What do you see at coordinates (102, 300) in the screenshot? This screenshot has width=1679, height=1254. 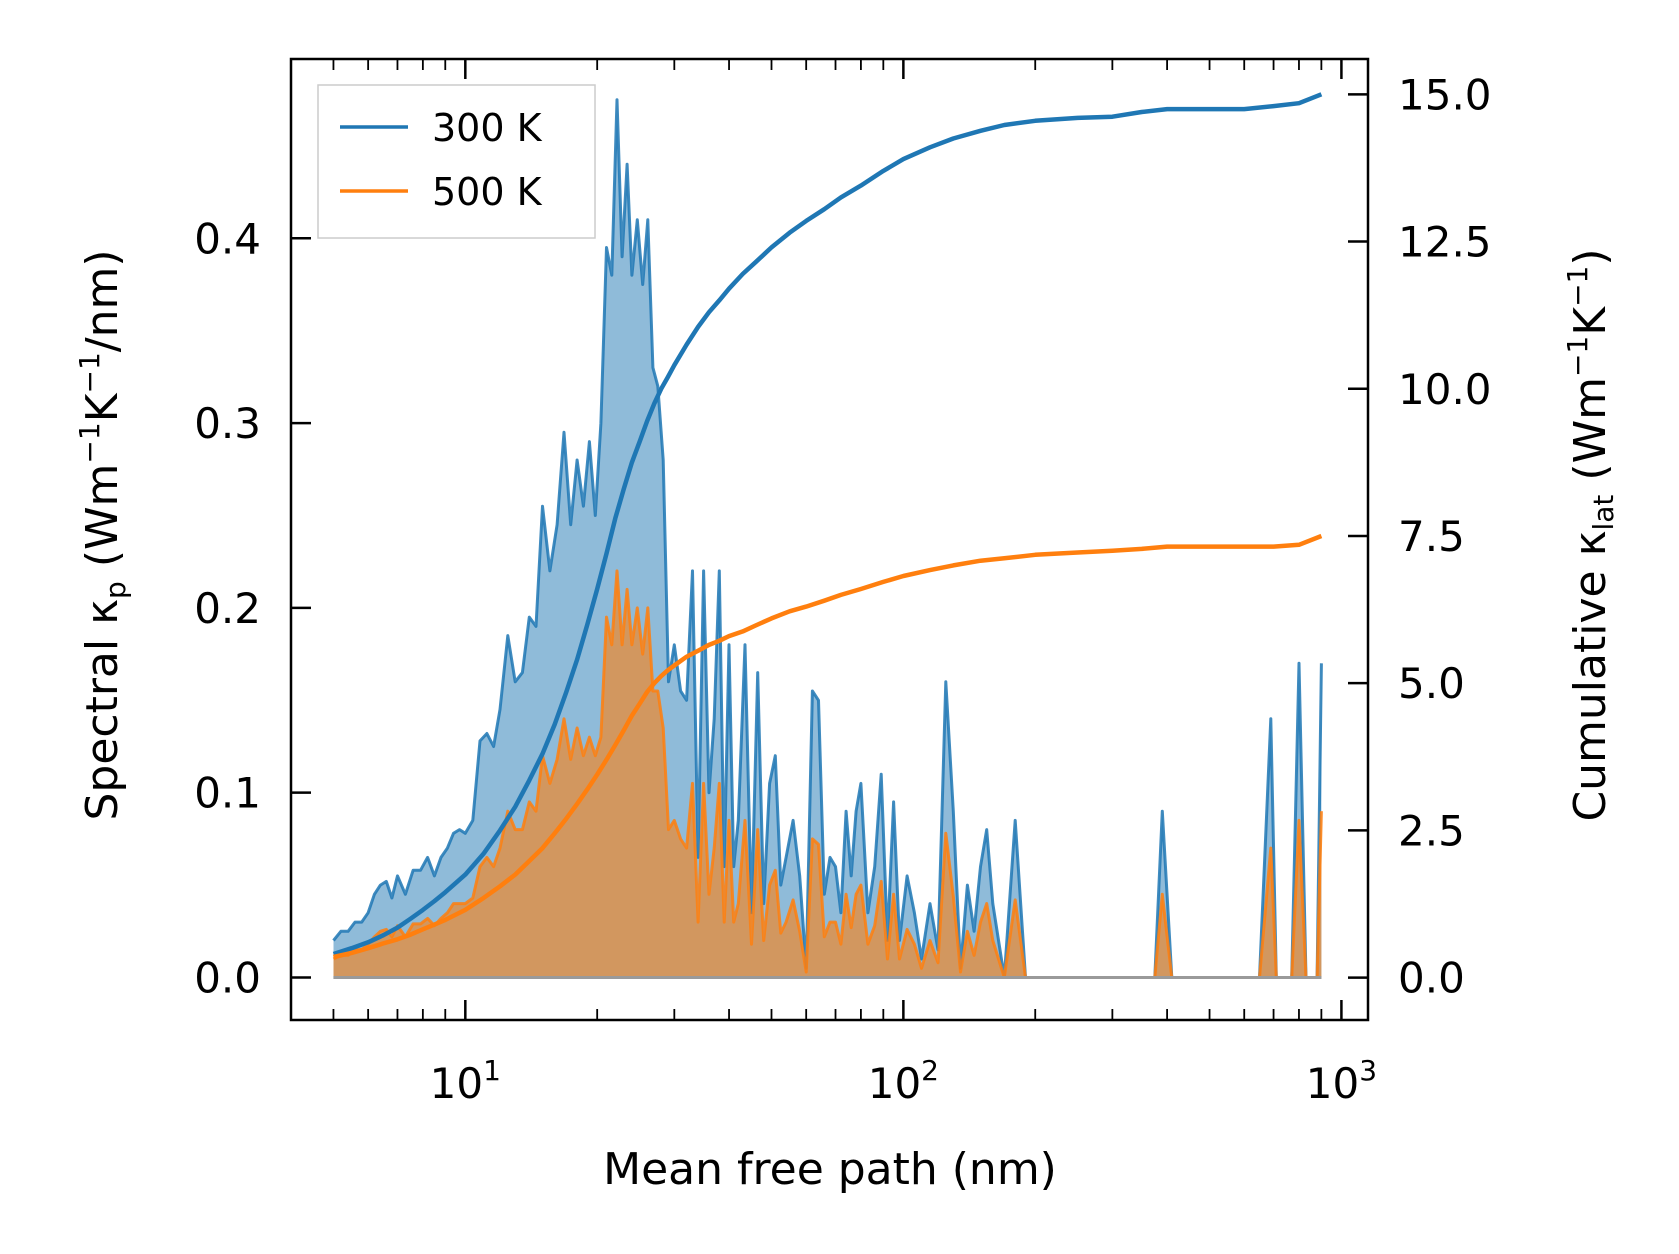 I see `left-y-label-tail: /nm)` at bounding box center [102, 300].